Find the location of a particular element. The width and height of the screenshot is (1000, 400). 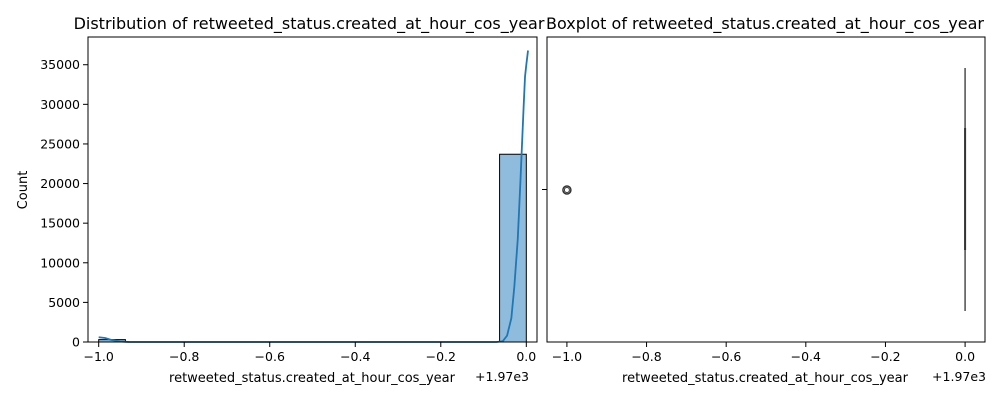

histogram-y-tick-label: 35000 is located at coordinates (60, 64).